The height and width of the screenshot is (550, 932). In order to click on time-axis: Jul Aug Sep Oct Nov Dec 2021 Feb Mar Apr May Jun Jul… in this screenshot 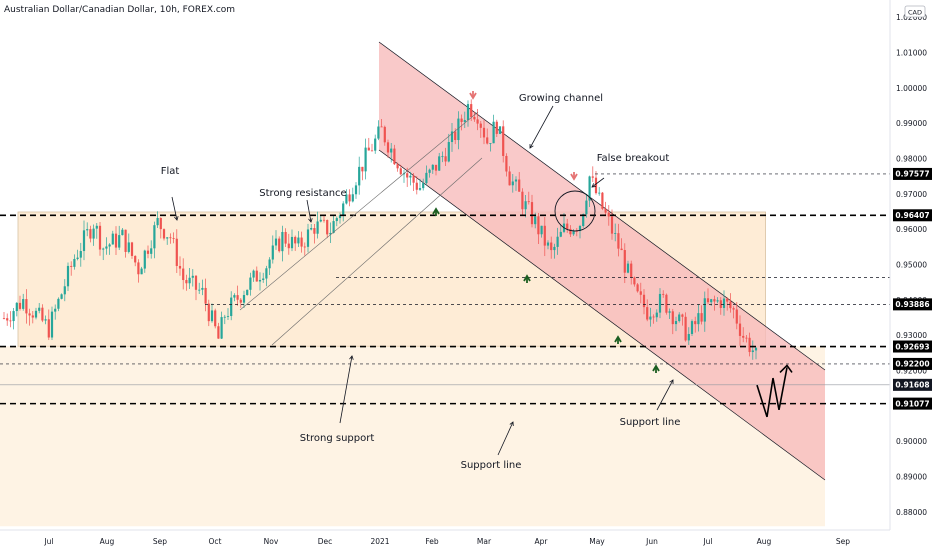, I will do `click(446, 541)`.